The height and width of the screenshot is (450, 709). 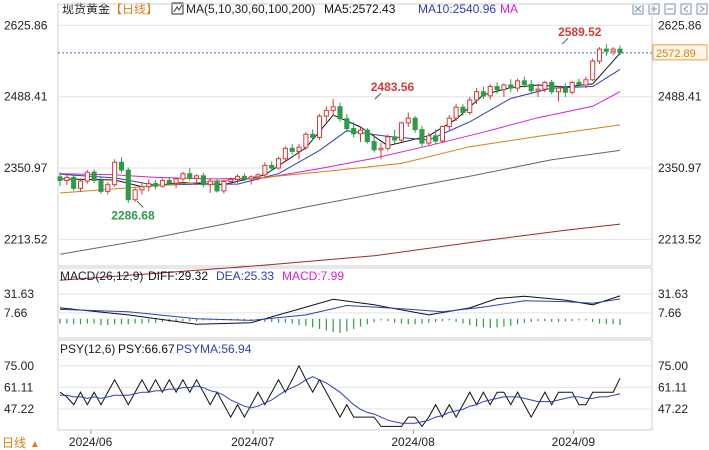 I want to click on period-arrow-icon: ▲, so click(x=35, y=444).